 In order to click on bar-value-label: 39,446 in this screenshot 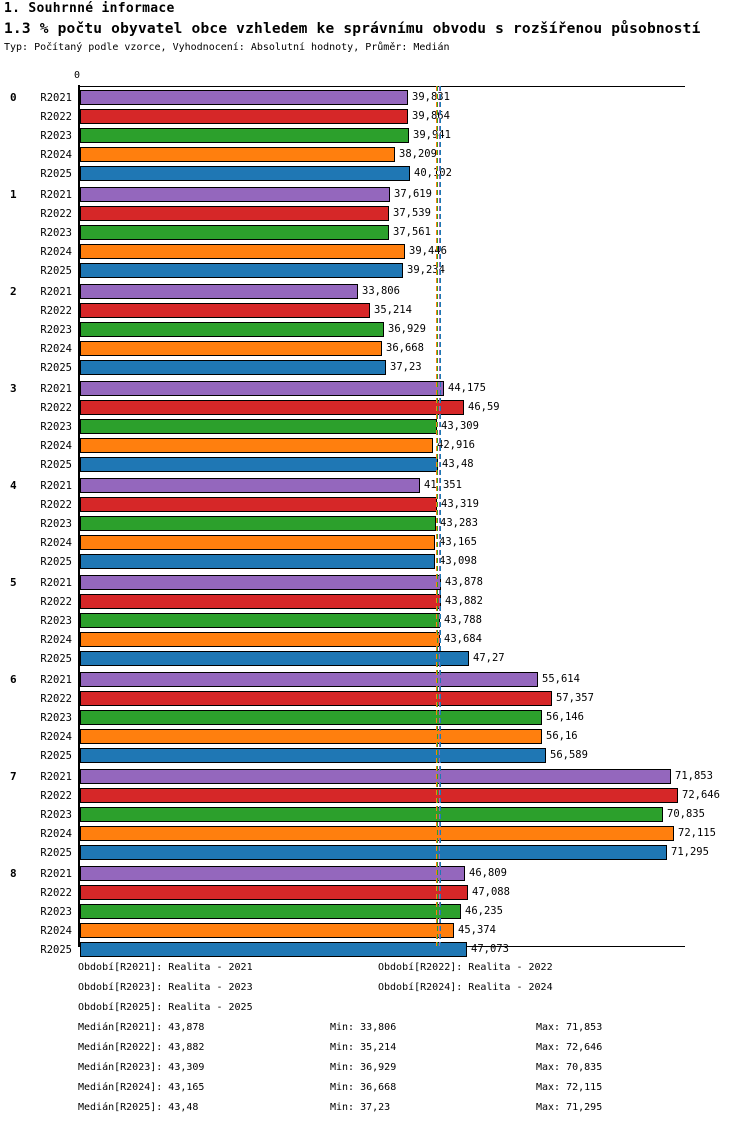, I will do `click(428, 251)`.